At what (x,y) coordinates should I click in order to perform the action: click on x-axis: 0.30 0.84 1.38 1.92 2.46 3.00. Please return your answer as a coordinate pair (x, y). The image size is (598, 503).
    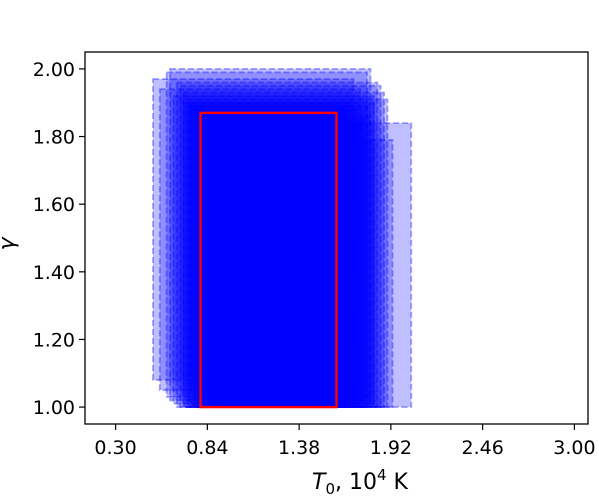
    Looking at the image, I should click on (345, 441).